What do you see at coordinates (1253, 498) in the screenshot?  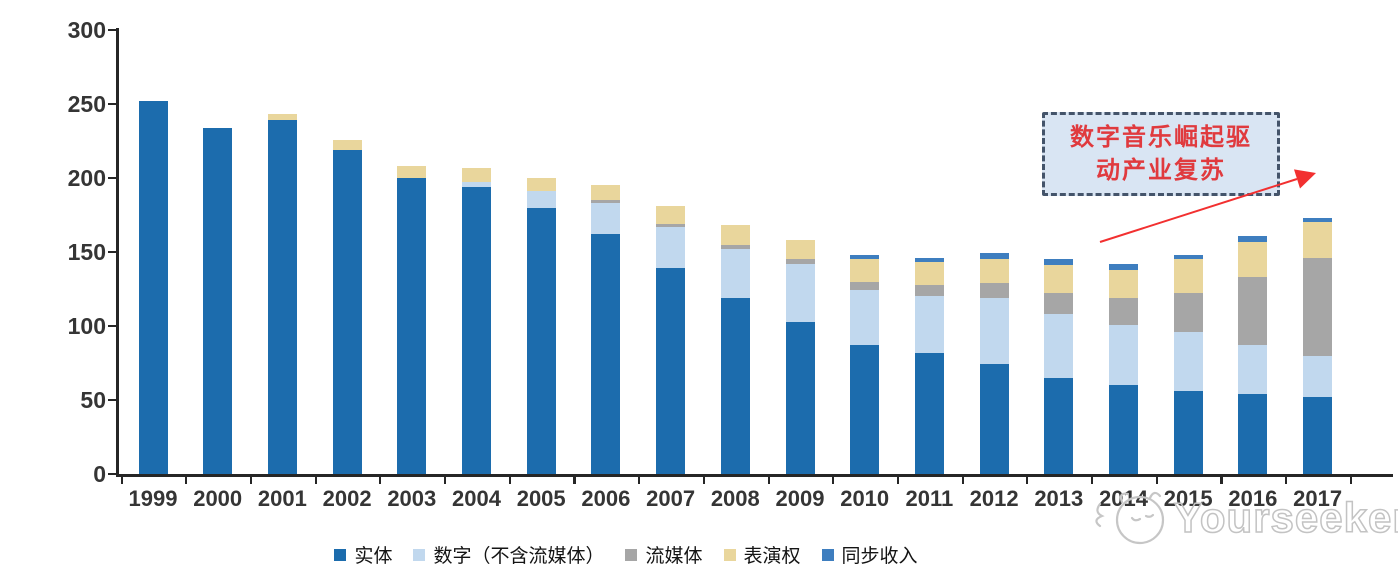 I see `x-tick-label-2016: 2016` at bounding box center [1253, 498].